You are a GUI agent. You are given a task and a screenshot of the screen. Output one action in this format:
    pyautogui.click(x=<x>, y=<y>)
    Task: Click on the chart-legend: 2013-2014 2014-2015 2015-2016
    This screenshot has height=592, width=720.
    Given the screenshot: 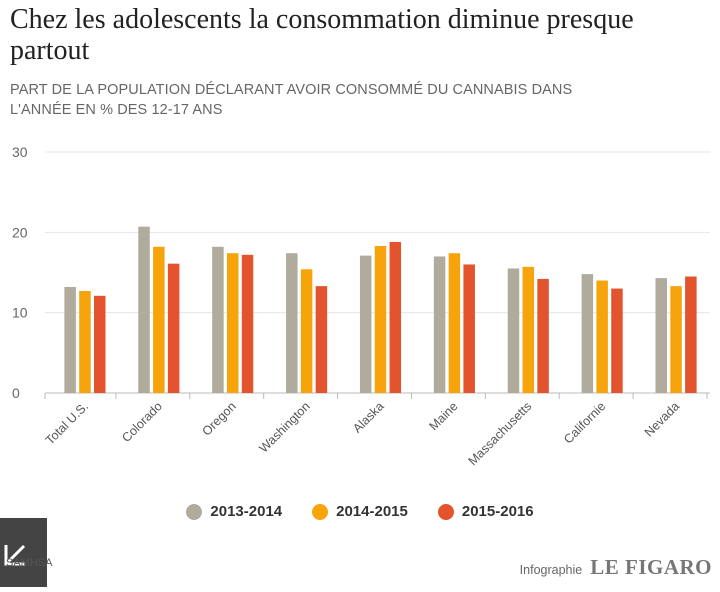 What is the action you would take?
    pyautogui.click(x=360, y=511)
    